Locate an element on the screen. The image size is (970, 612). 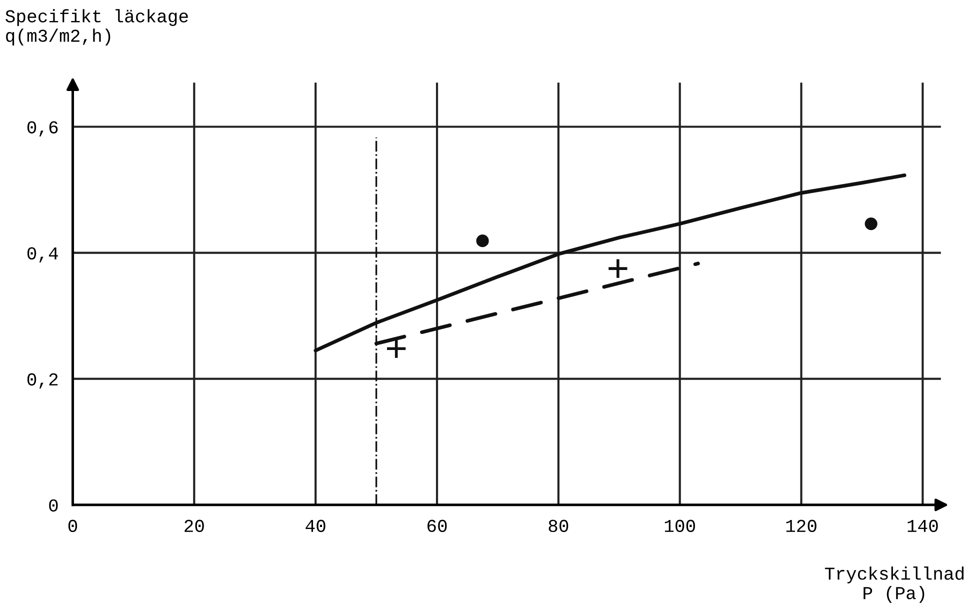
x-tick-label: 120 is located at coordinates (801, 526).